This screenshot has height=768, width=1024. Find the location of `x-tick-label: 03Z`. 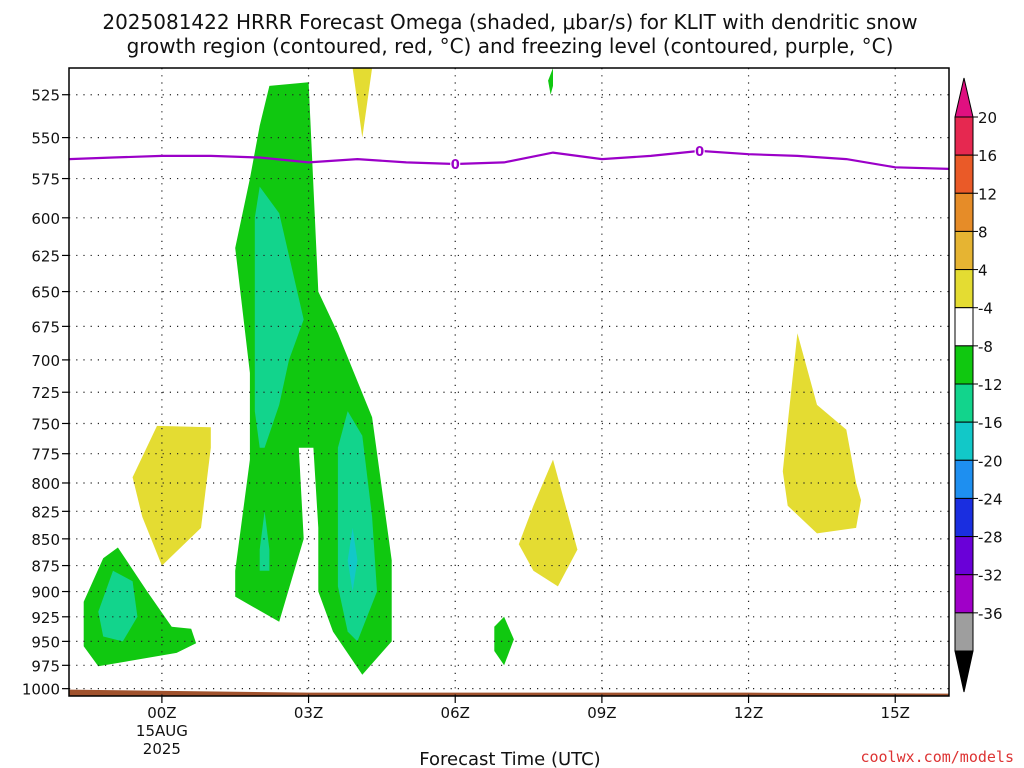

x-tick-label: 03Z is located at coordinates (308, 713).